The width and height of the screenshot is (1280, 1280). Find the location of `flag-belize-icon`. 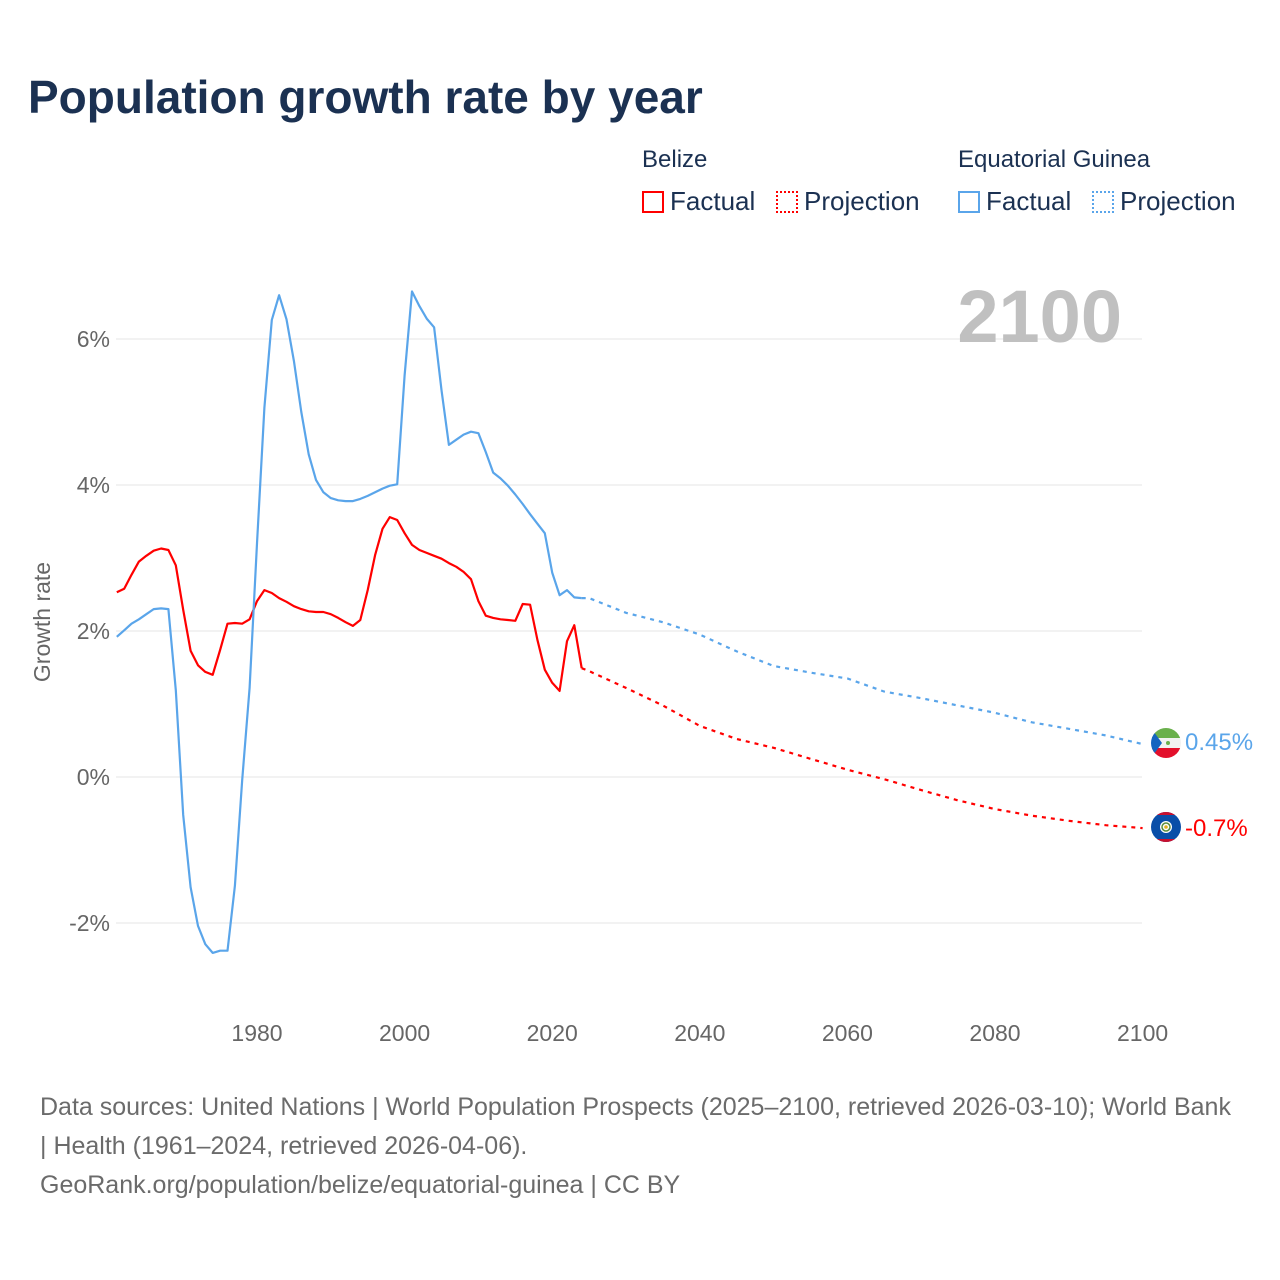

flag-belize-icon is located at coordinates (1166, 827).